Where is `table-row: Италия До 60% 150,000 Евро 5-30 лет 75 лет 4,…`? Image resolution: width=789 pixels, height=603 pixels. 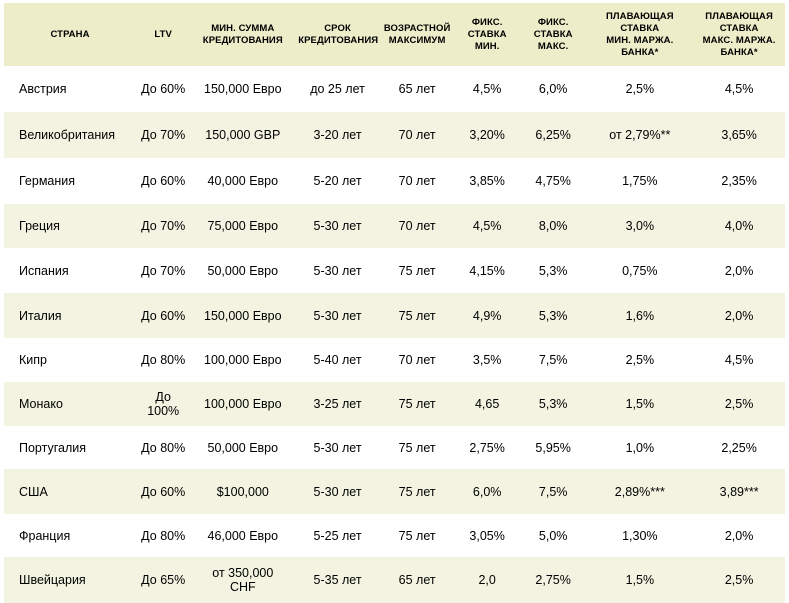
table-row: Италия До 60% 150,000 Евро 5-30 лет 75 лет 4,… is located at coordinates (394, 315).